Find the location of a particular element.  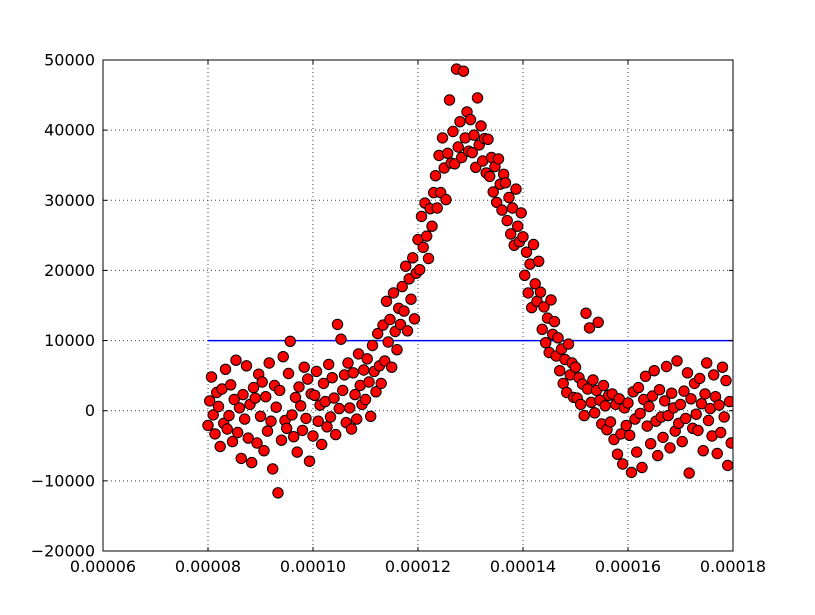

x-tick-label: 0.00016 is located at coordinates (628, 566).